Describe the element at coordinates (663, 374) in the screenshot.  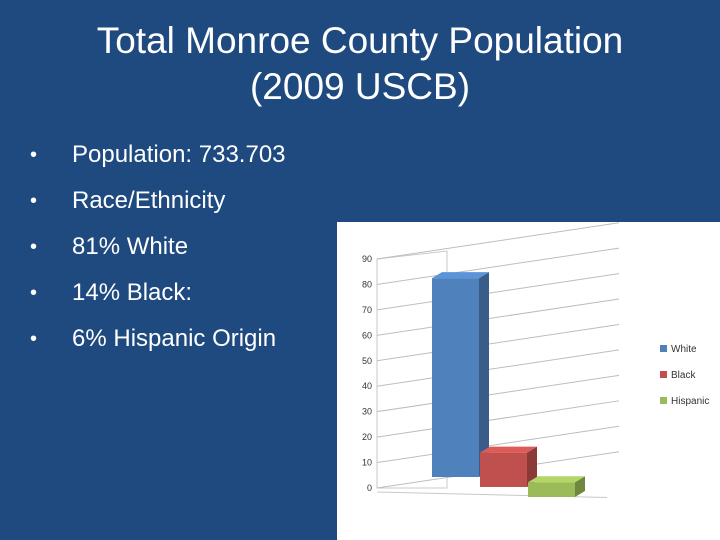
I see `legend-swatch-black` at that location.